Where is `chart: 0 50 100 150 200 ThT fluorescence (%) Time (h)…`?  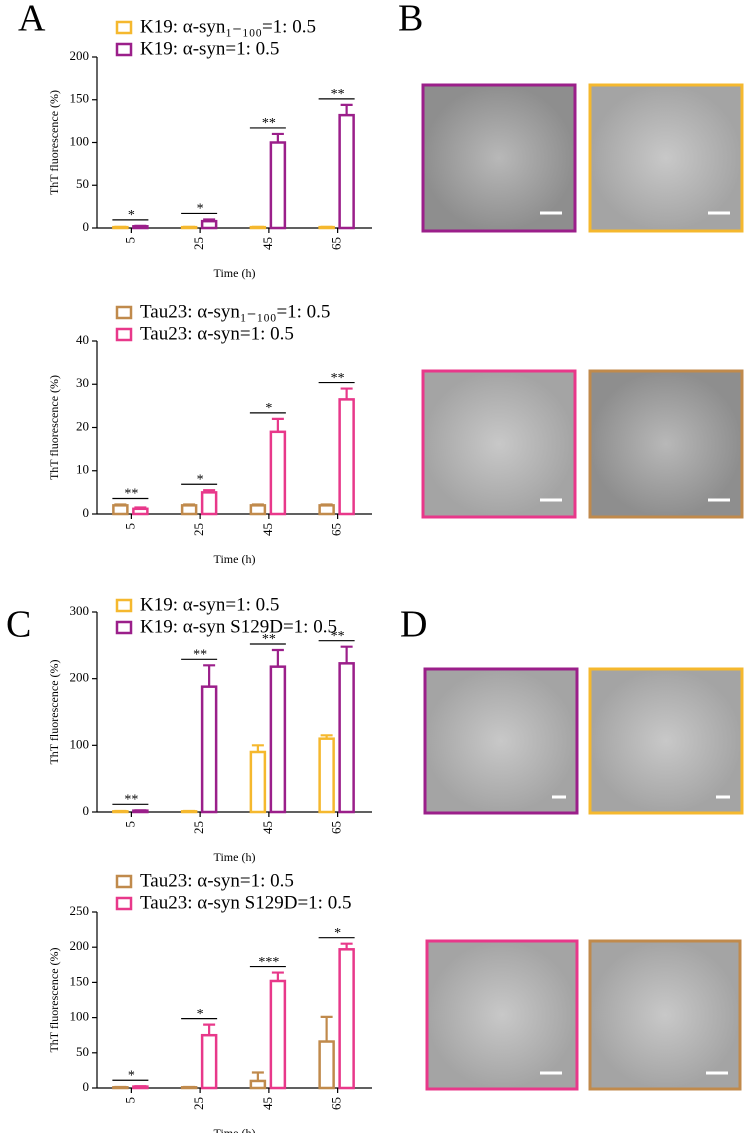 chart: 0 50 100 150 200 ThT fluorescence (%) Time (h)… is located at coordinates (209, 148).